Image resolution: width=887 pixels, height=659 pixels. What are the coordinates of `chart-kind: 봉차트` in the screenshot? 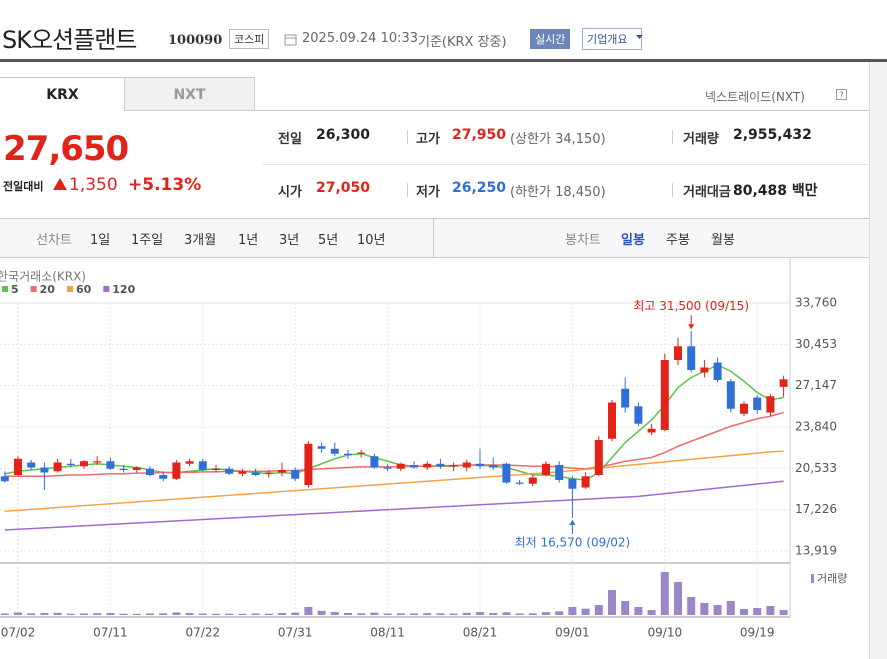 It's located at (583, 240).